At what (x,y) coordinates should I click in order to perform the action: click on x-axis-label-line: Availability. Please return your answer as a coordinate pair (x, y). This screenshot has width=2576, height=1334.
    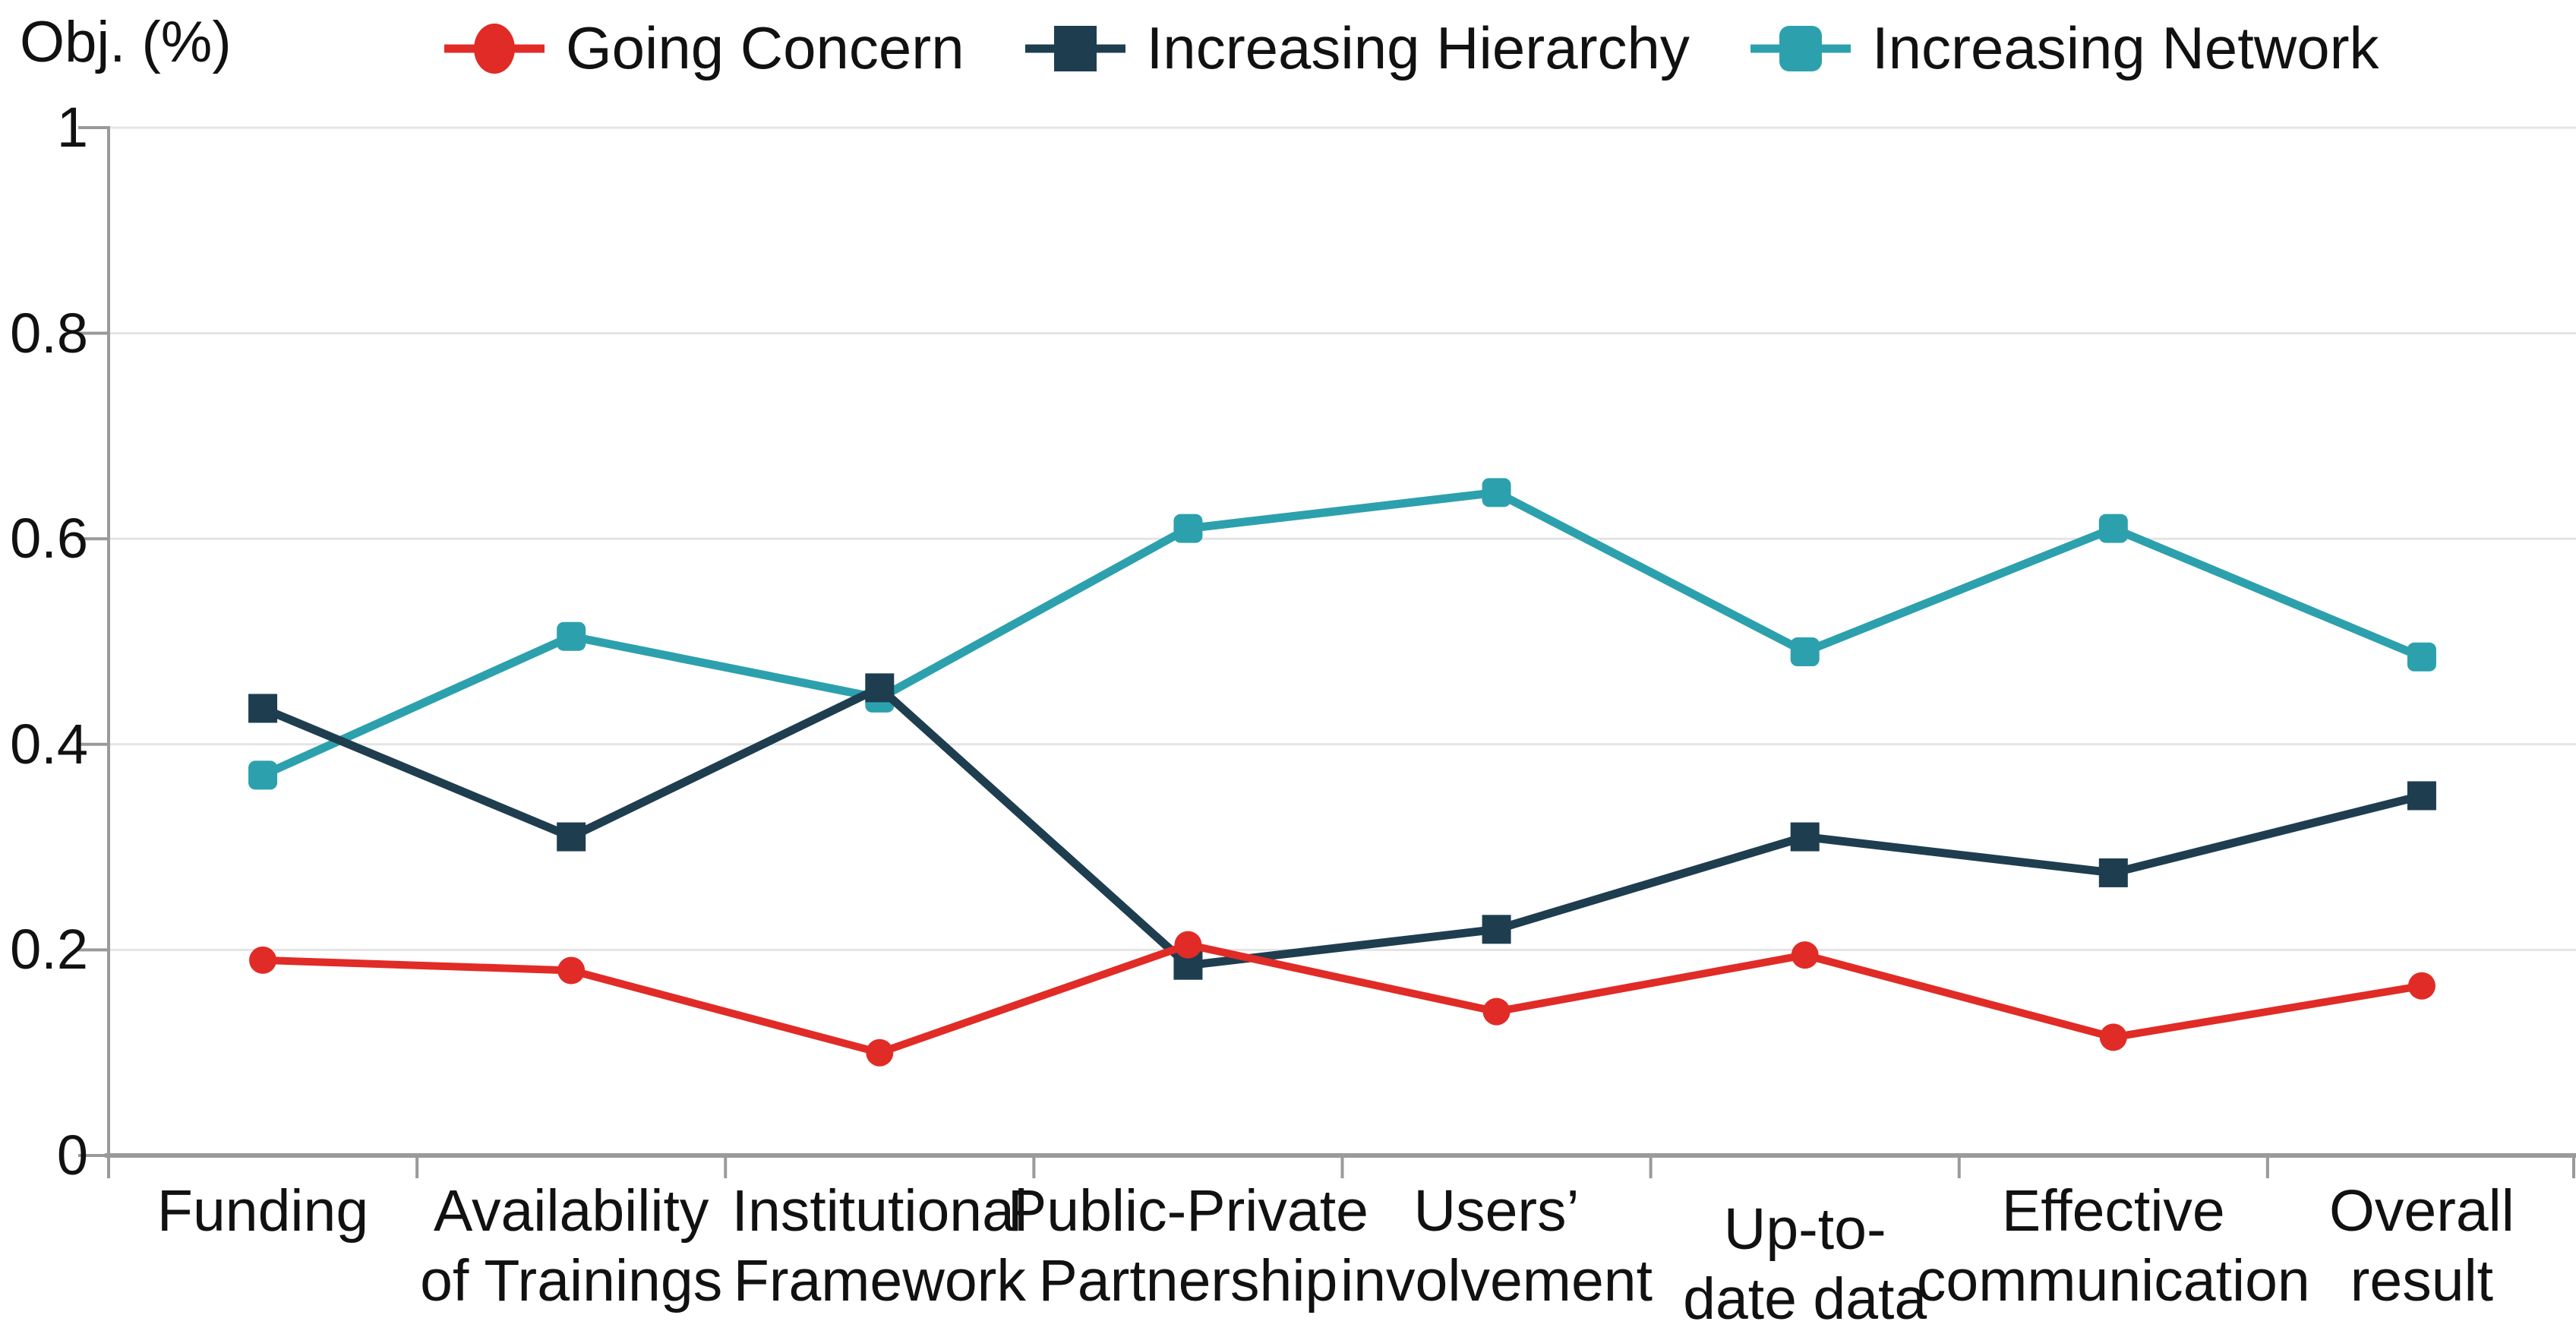
    Looking at the image, I should click on (571, 1211).